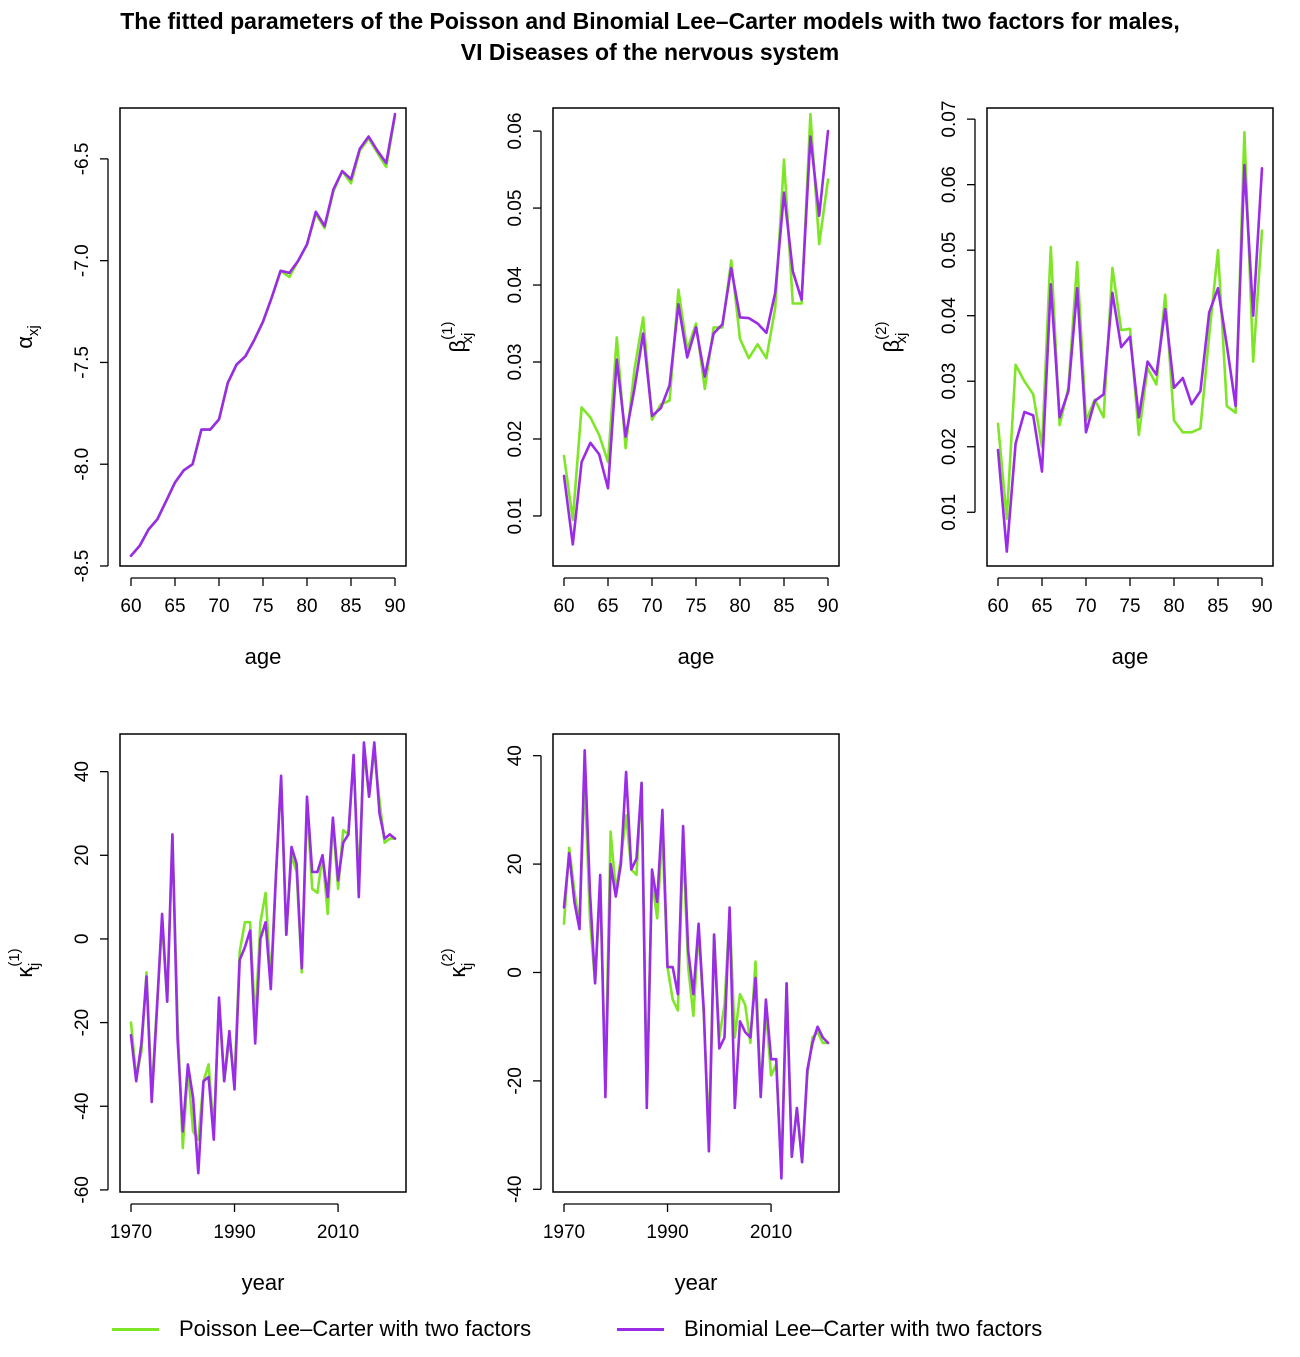 The image size is (1300, 1357). I want to click on y-tick-label: -6.5, so click(82, 159).